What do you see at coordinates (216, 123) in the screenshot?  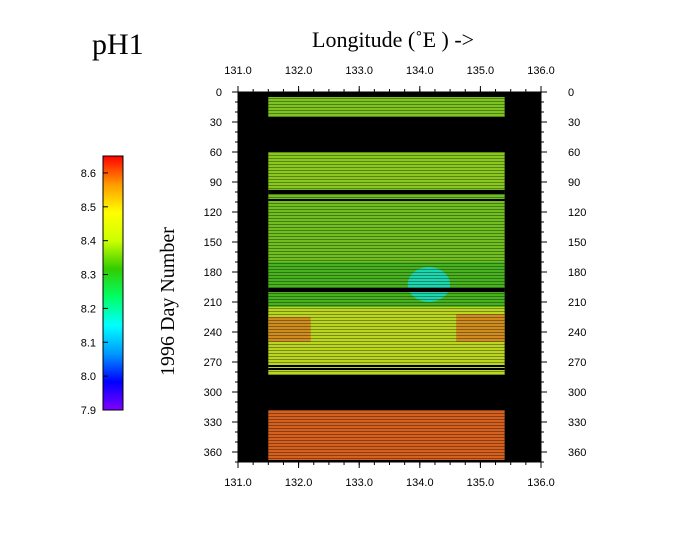 I see `y-tick-label-left: 30` at bounding box center [216, 123].